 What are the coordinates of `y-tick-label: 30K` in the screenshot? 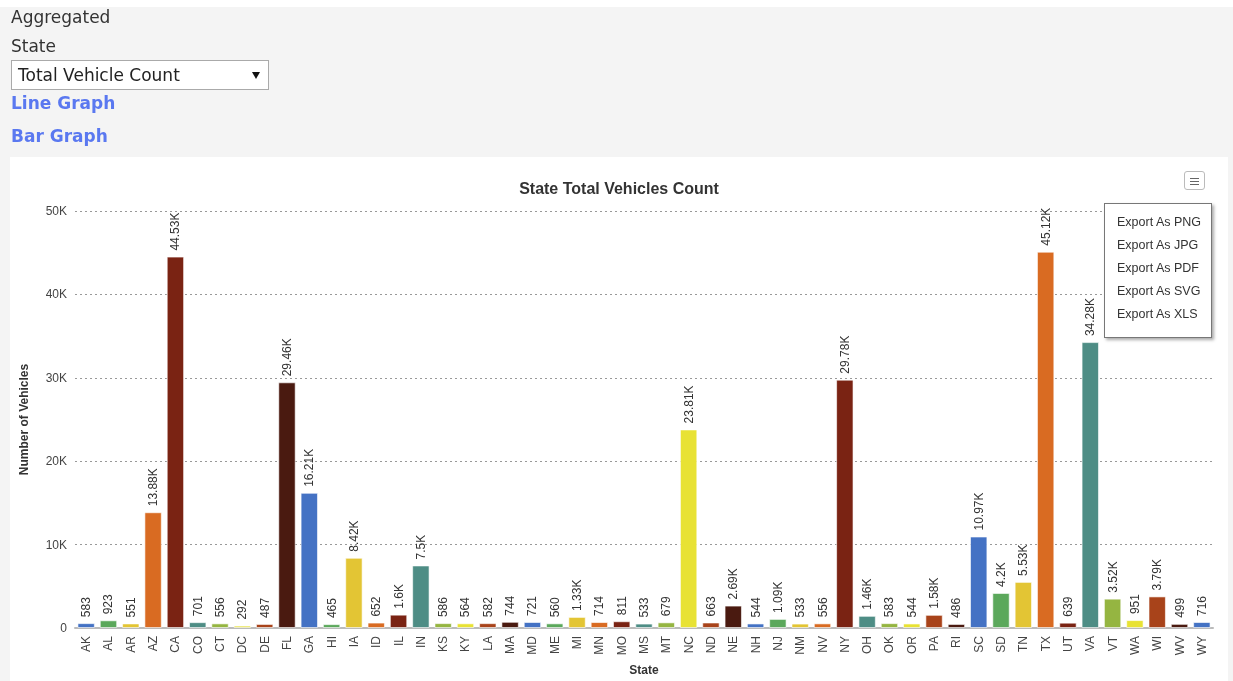 It's located at (56, 377).